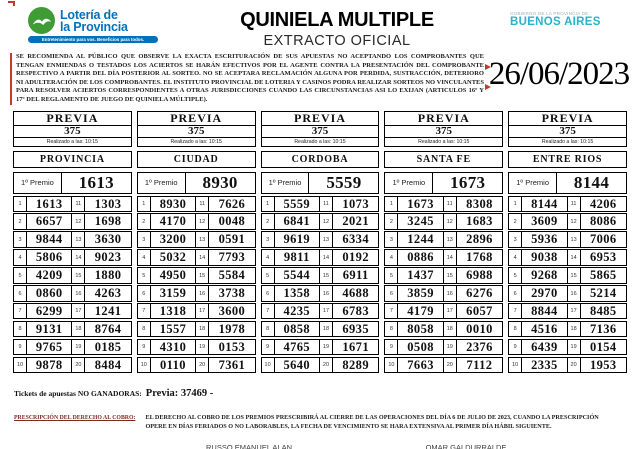 The height and width of the screenshot is (449, 640). What do you see at coordinates (355, 310) in the screenshot?
I see `drawn-number: 6783` at bounding box center [355, 310].